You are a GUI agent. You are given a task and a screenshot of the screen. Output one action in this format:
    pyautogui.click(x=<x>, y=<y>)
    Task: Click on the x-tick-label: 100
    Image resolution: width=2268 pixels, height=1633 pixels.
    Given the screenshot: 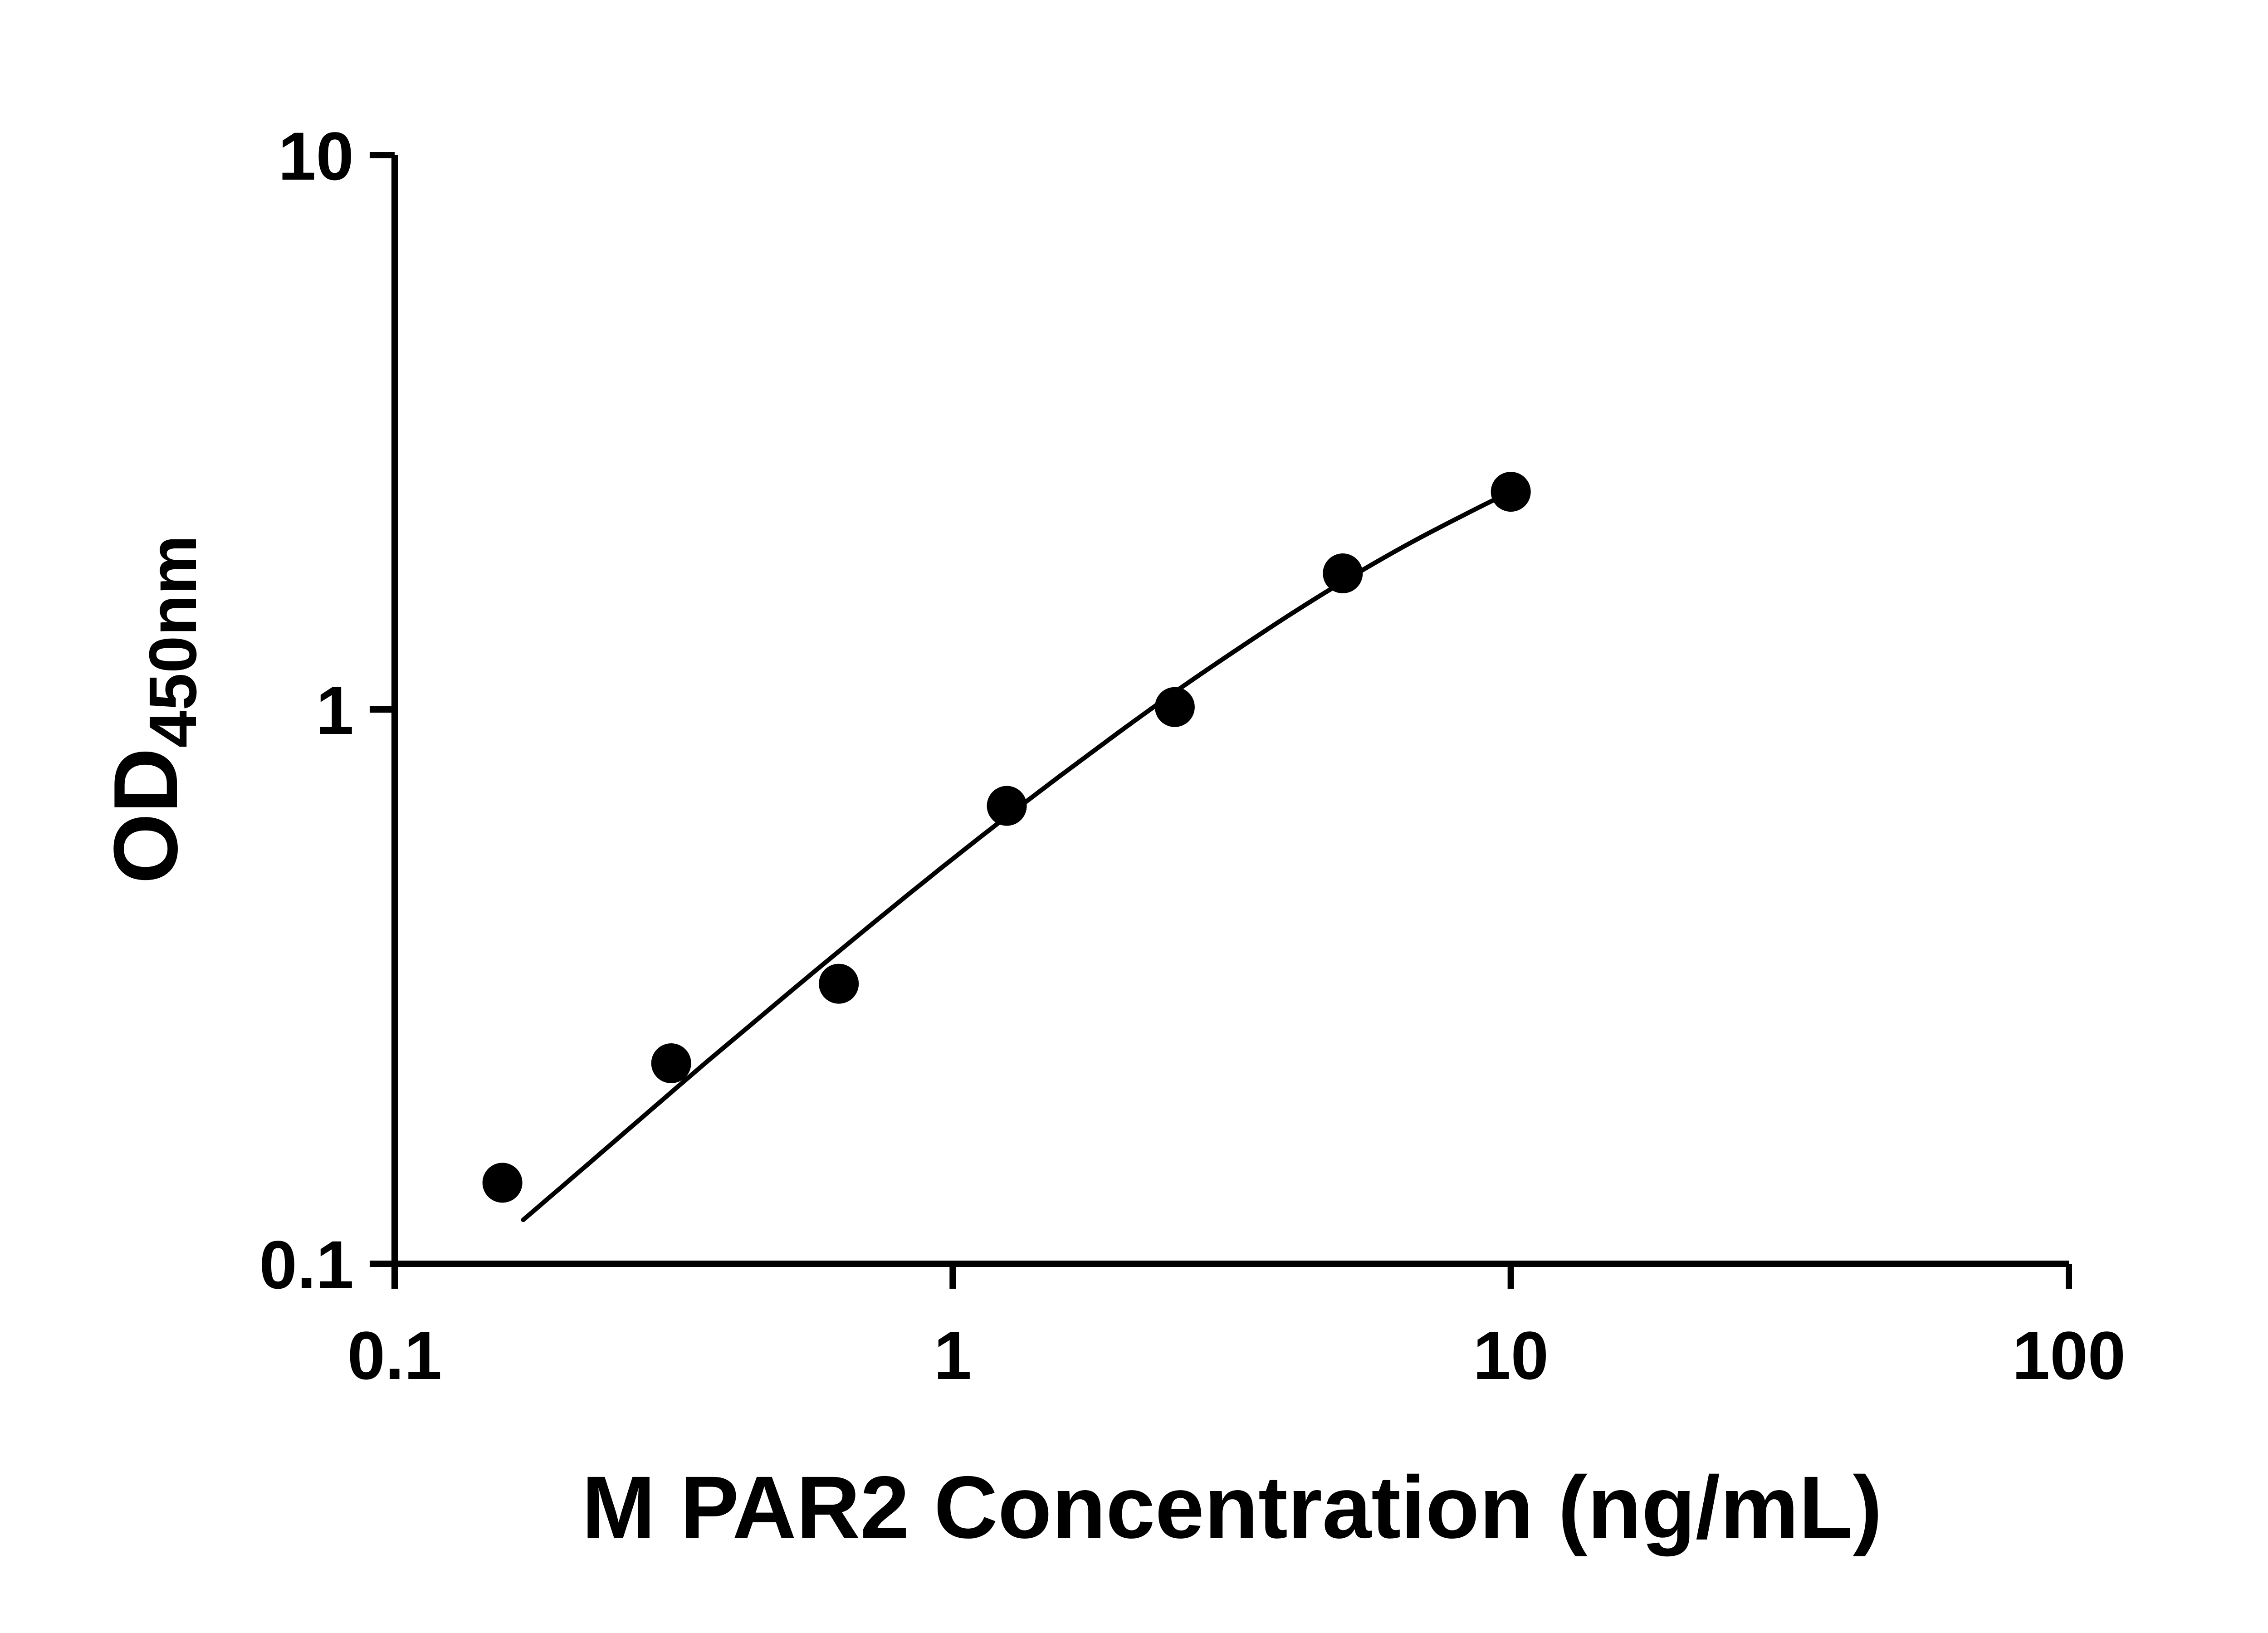 What is the action you would take?
    pyautogui.click(x=2069, y=1355)
    